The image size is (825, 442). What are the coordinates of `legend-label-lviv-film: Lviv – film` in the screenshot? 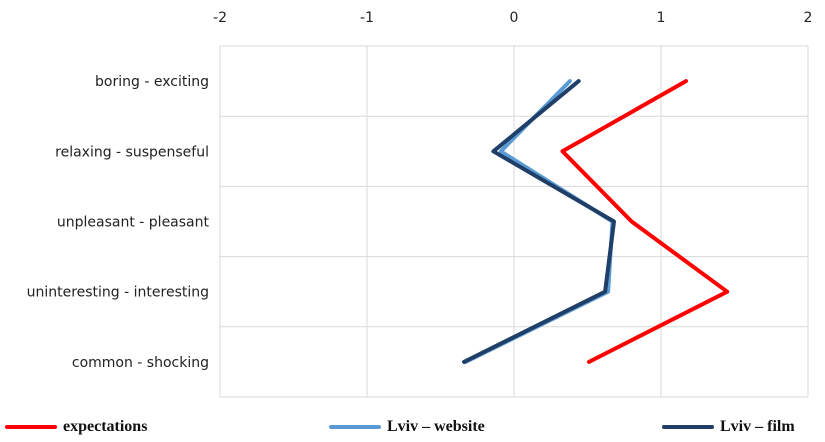 It's located at (757, 426).